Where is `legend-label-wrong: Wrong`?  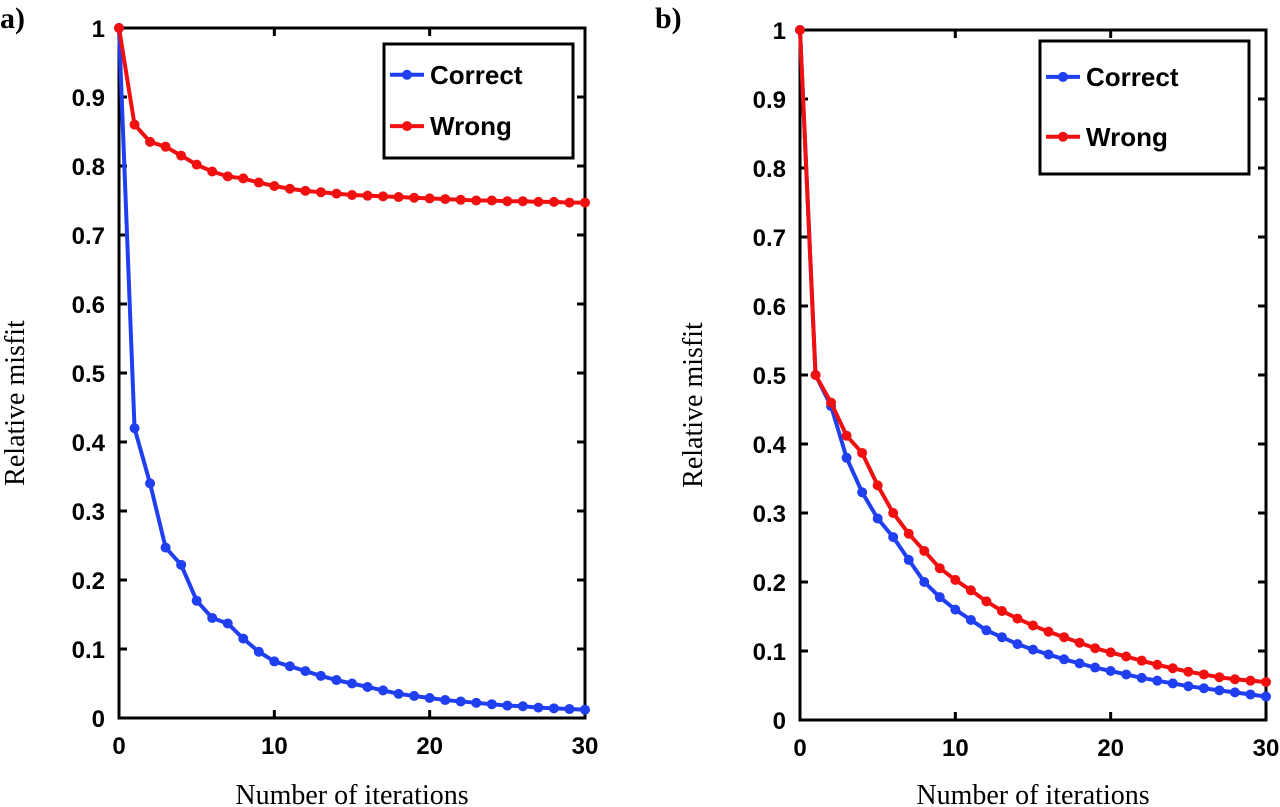
legend-label-wrong: Wrong is located at coordinates (1127, 137).